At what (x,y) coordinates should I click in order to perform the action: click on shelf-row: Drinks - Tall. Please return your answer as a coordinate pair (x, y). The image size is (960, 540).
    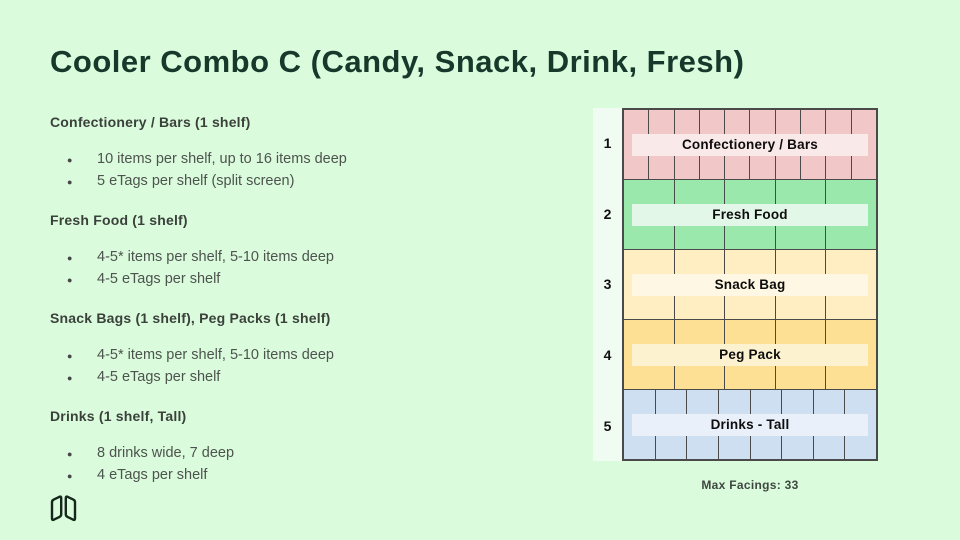
    Looking at the image, I should click on (750, 424).